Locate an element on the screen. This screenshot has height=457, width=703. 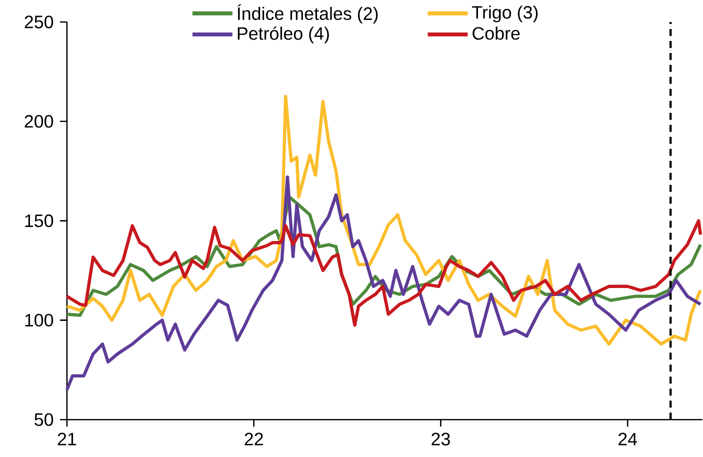
y-tick-label: 100 is located at coordinates (39, 320).